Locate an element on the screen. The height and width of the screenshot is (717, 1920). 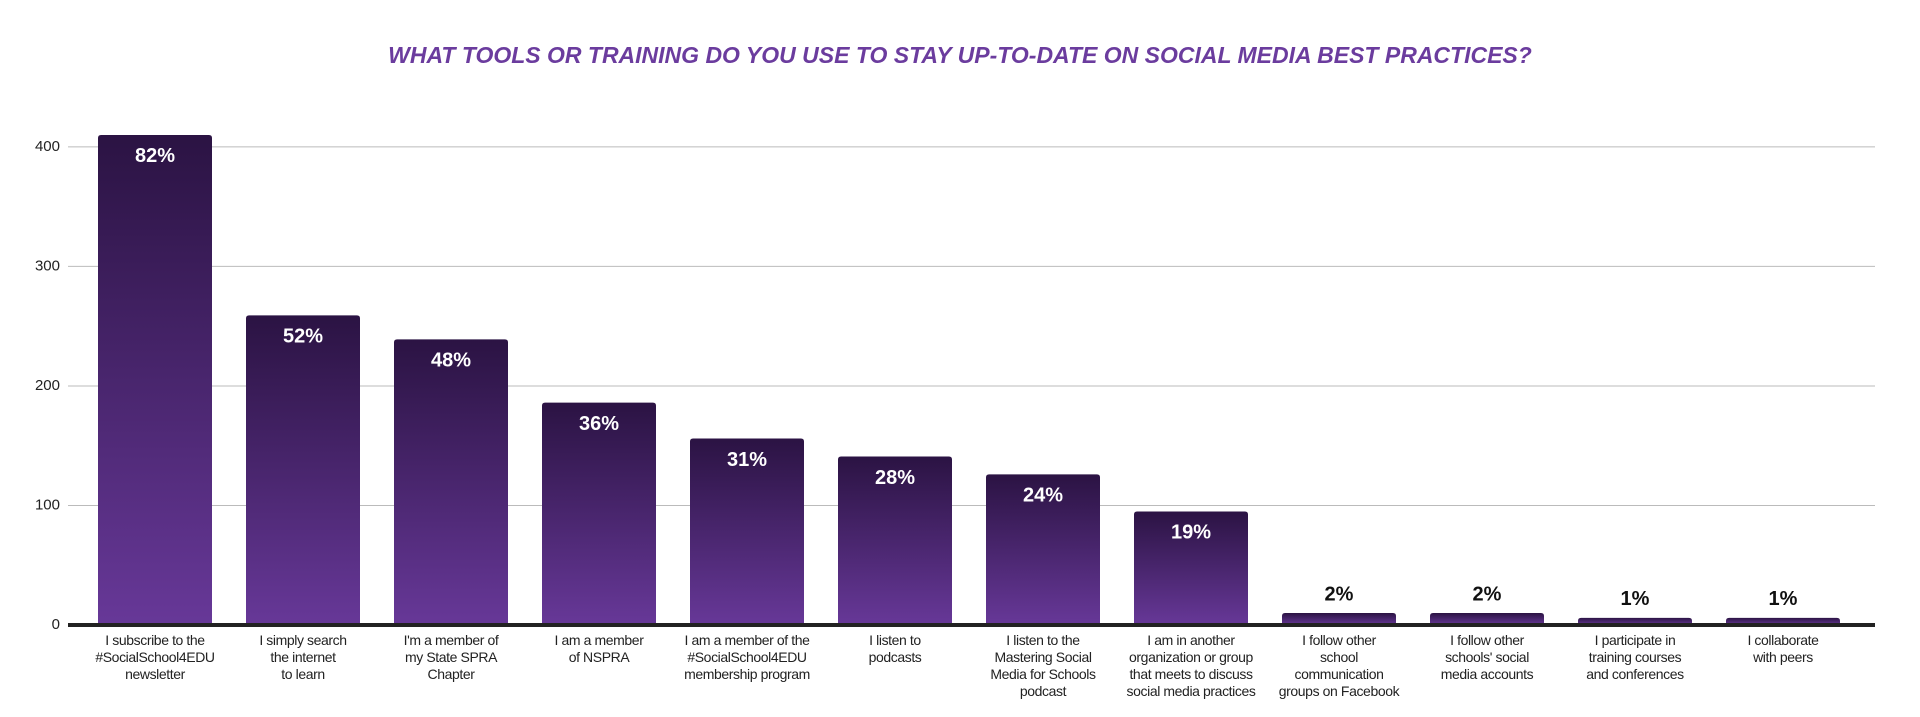
x-tick-label: I'm a member of my State SPRA Chapter is located at coordinates (451, 657).